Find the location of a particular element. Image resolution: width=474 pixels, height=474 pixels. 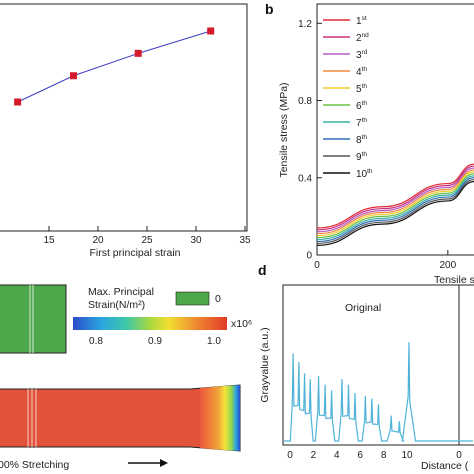

legend-label: 8th is located at coordinates (361, 140).